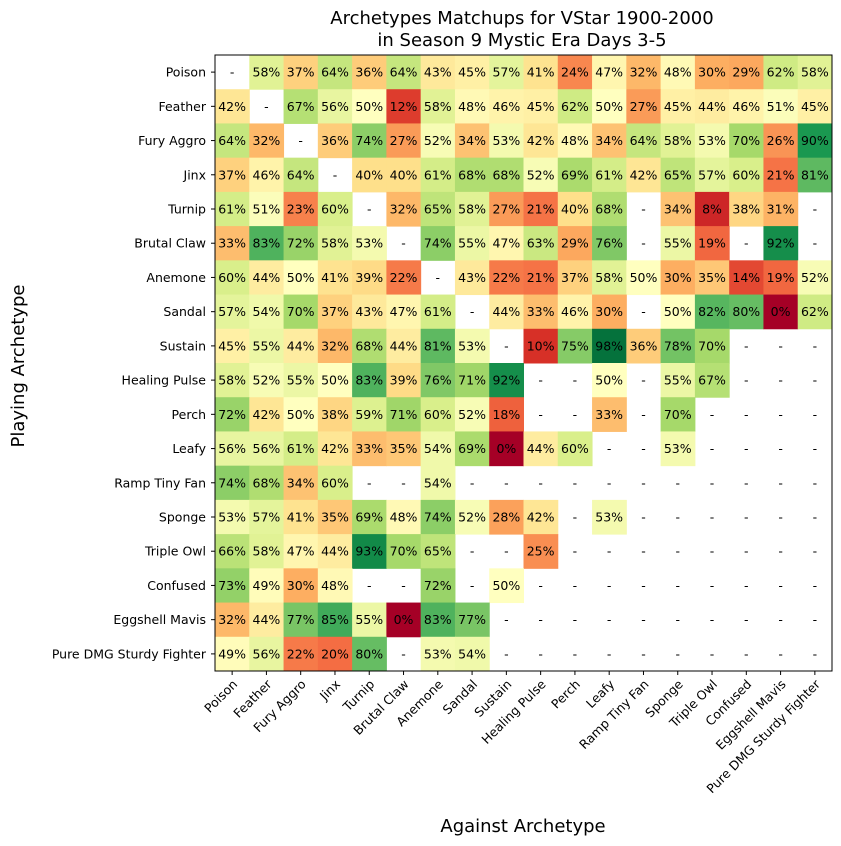  What do you see at coordinates (712, 174) in the screenshot?
I see `heatmap-cell-label: 57%` at bounding box center [712, 174].